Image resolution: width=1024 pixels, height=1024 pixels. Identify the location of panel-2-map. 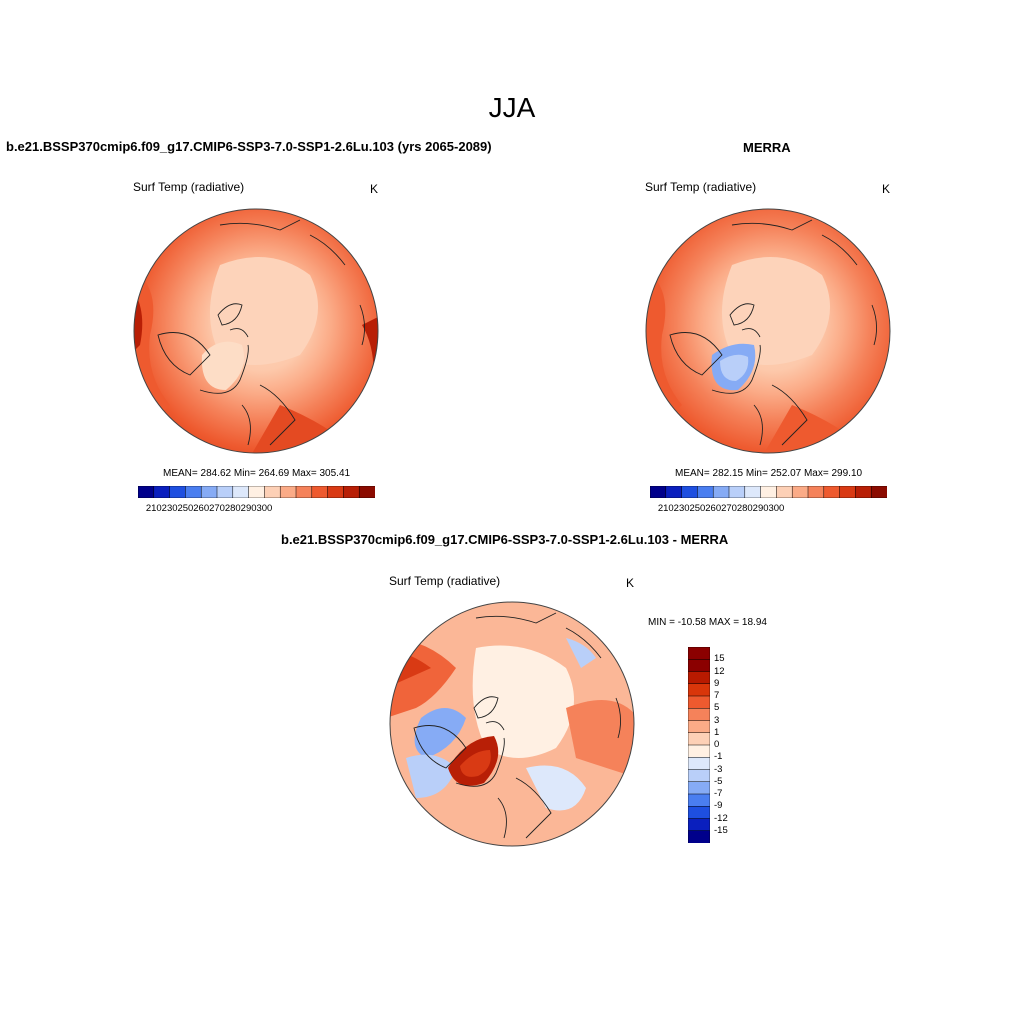
(768, 331).